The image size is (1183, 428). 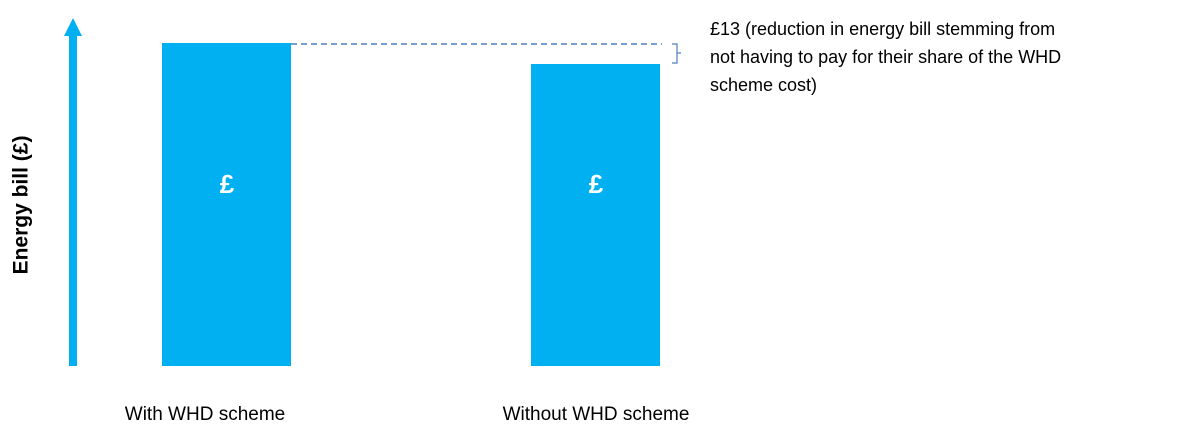 What do you see at coordinates (676, 53) in the screenshot?
I see `difference-brace` at bounding box center [676, 53].